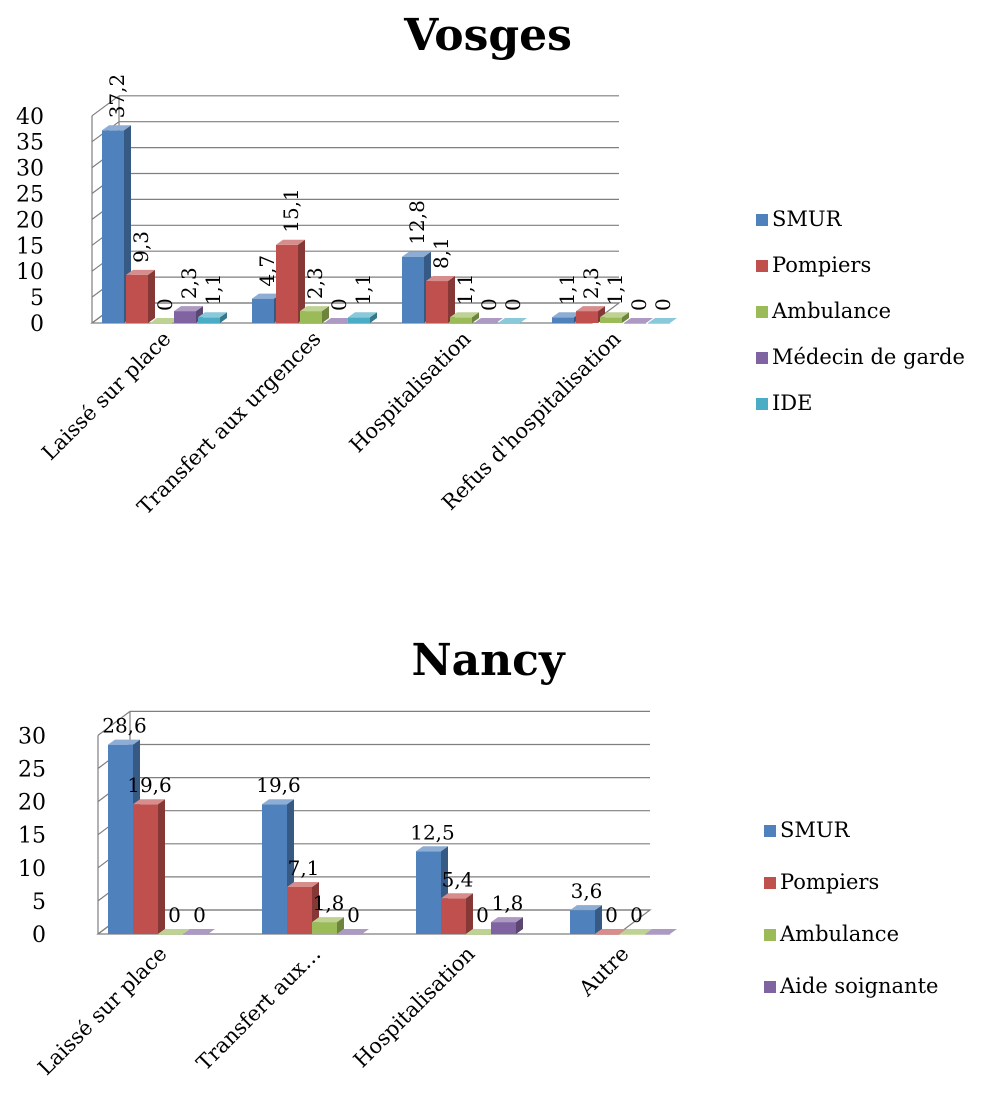 The width and height of the screenshot is (982, 1104). Describe the element at coordinates (831, 311) in the screenshot. I see `legend-label: Ambulance` at that location.